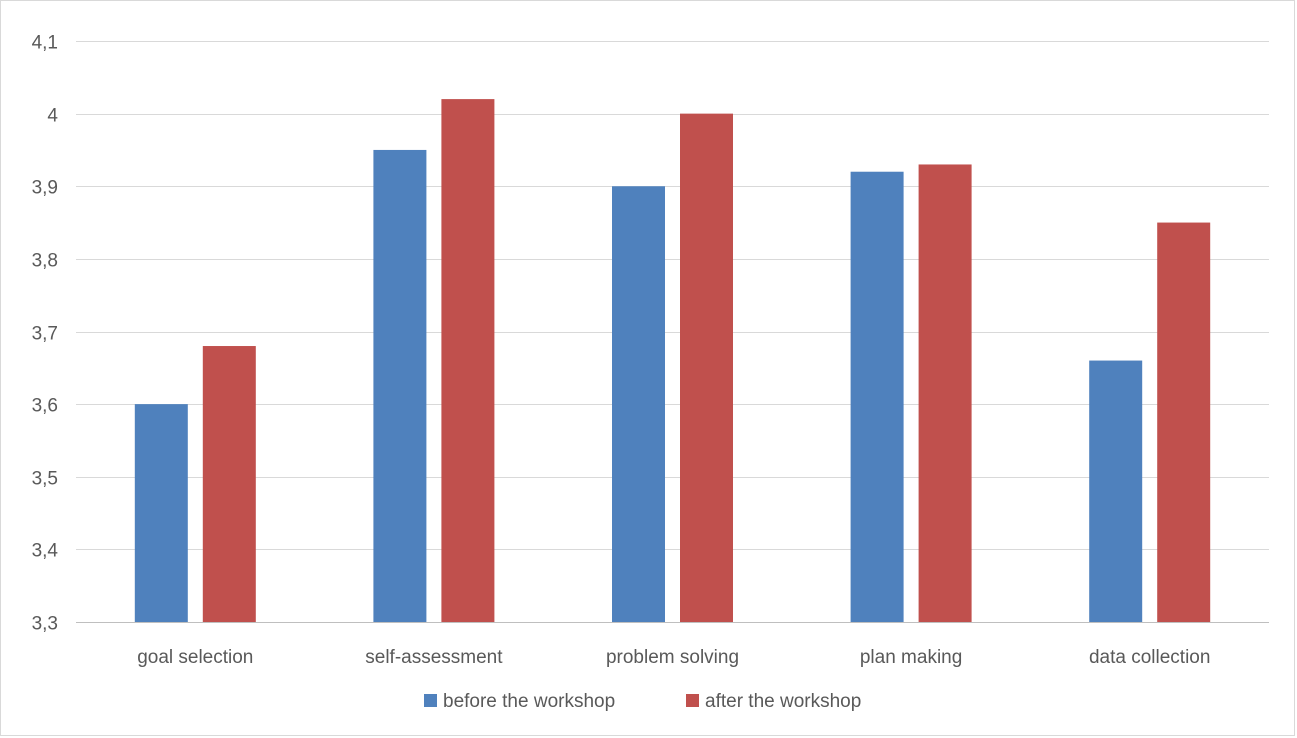 The height and width of the screenshot is (738, 1297). What do you see at coordinates (45, 624) in the screenshot?
I see `y-tick-label: 3,3` at bounding box center [45, 624].